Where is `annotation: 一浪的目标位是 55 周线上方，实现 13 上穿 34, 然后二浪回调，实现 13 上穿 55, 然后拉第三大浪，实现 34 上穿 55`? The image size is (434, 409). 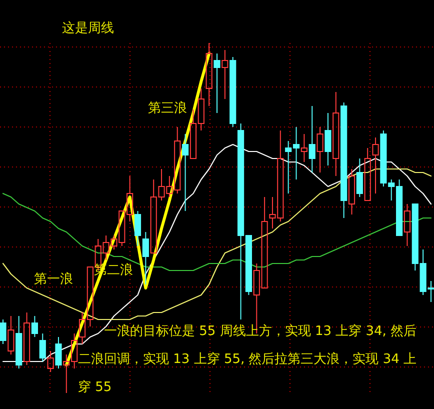
annotation: 一浪的目标位是 55 周线上方，实现 13 上穿 34, 然后二浪回调，实现 13 上穿 55, 然后拉第三大浪，实现 34 上穿 55 is located at coordinates (248, 360).